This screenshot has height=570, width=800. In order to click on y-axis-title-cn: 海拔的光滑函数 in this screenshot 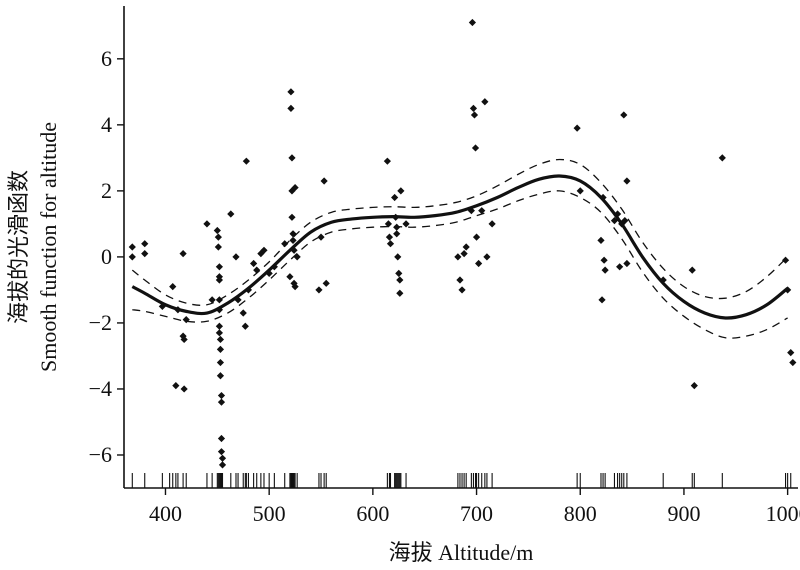, I will do `click(18, 247)`.